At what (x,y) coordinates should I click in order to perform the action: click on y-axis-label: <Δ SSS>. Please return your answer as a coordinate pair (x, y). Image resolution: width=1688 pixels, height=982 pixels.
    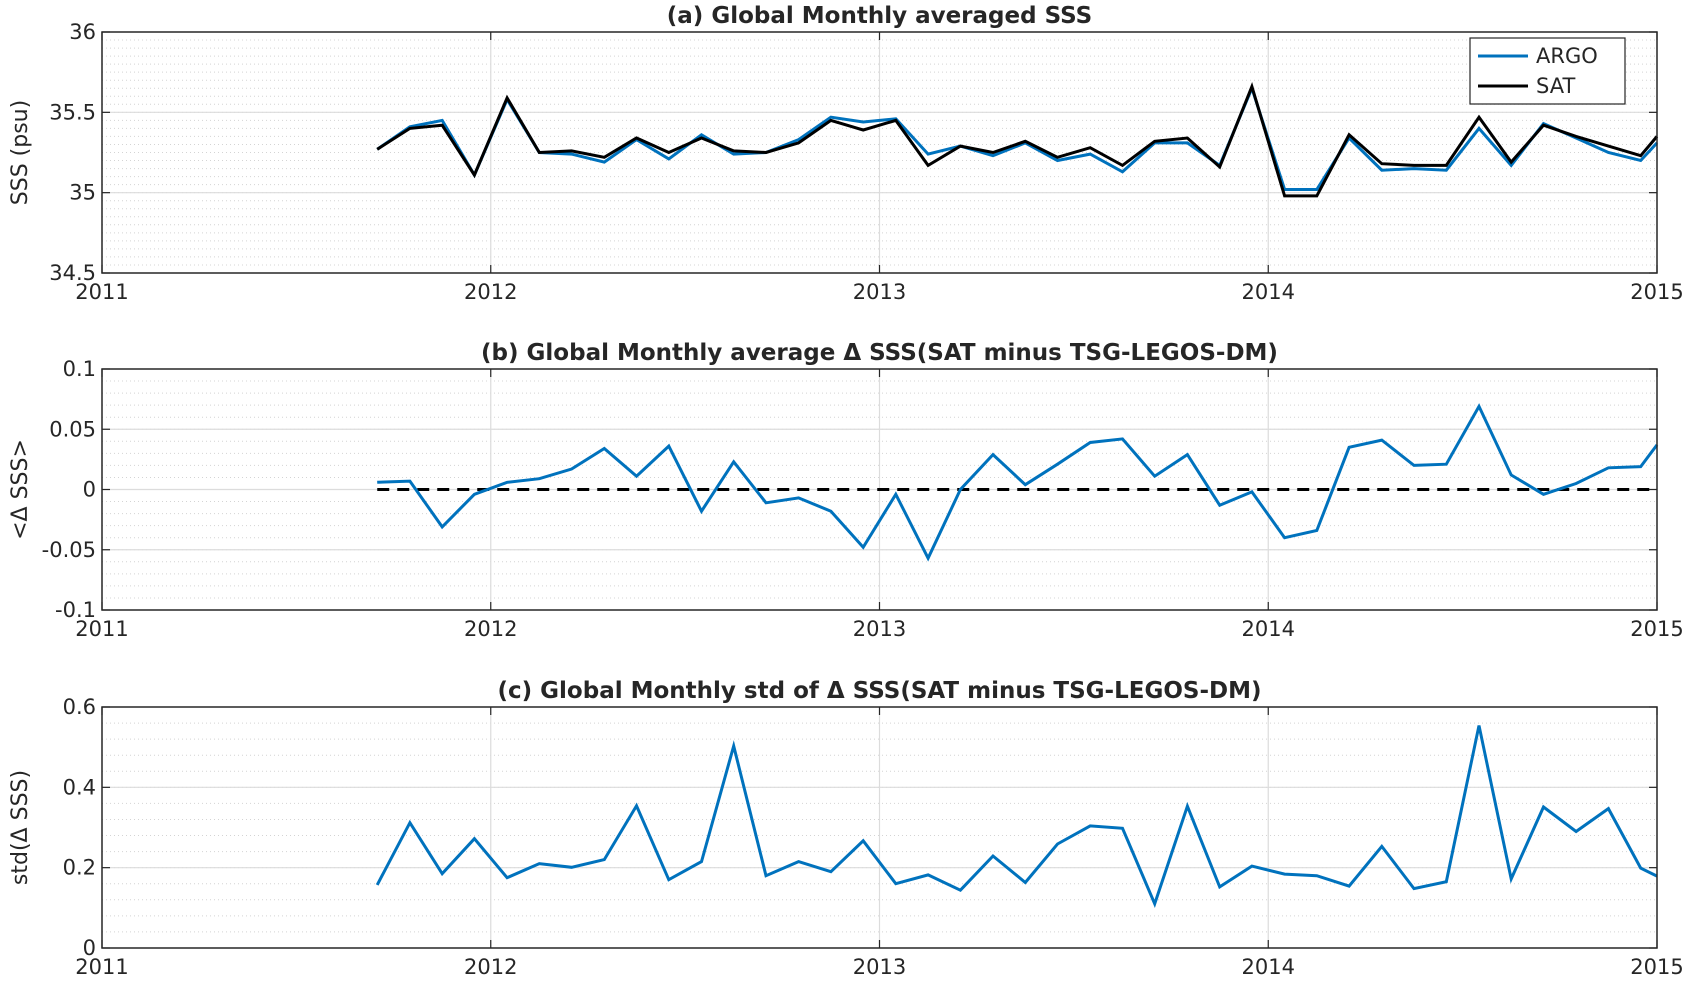
    Looking at the image, I should click on (20, 489).